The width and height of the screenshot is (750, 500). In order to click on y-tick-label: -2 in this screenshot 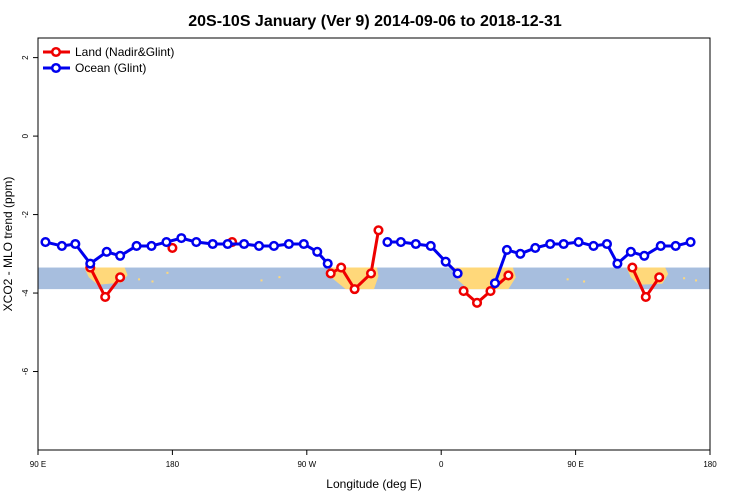, I will do `click(25, 214)`.